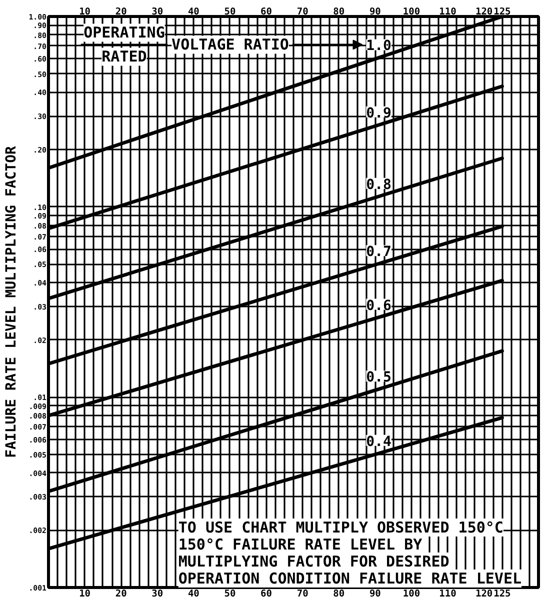 The image size is (543, 603). What do you see at coordinates (375, 594) in the screenshot?
I see `x2-tick-label: 90` at bounding box center [375, 594].